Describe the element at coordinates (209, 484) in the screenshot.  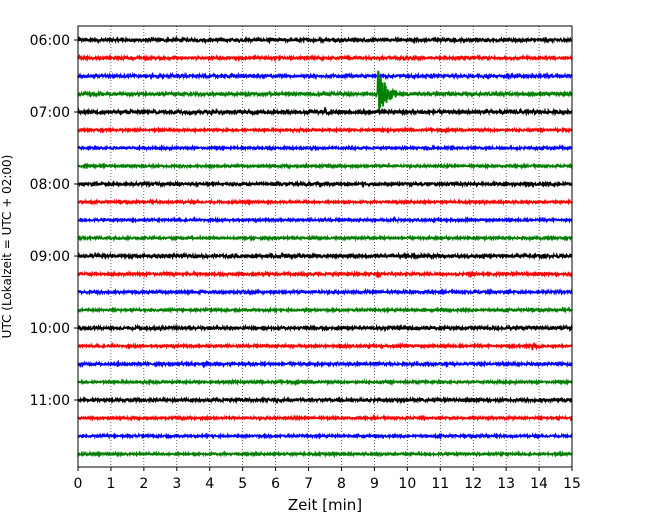
I see `x-tick-label: 4` at that location.